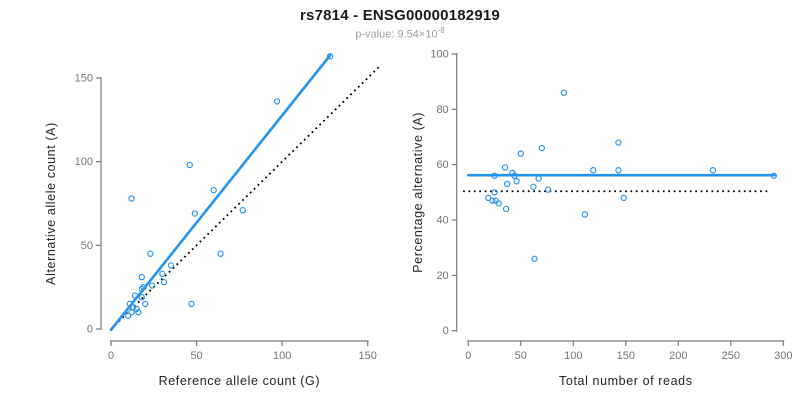 The height and width of the screenshot is (400, 800). Describe the element at coordinates (442, 276) in the screenshot. I see `y-tick-label: 20` at that location.